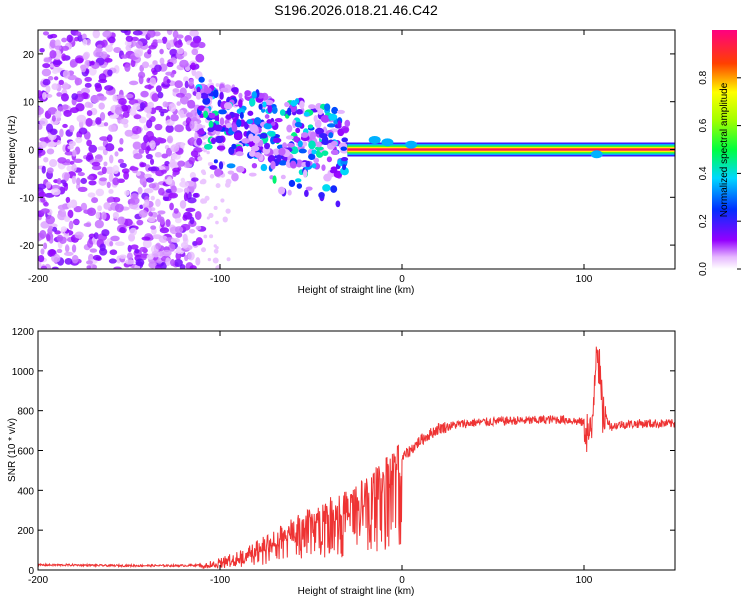  What do you see at coordinates (387, 142) in the screenshot?
I see `carrier-bump` at bounding box center [387, 142].